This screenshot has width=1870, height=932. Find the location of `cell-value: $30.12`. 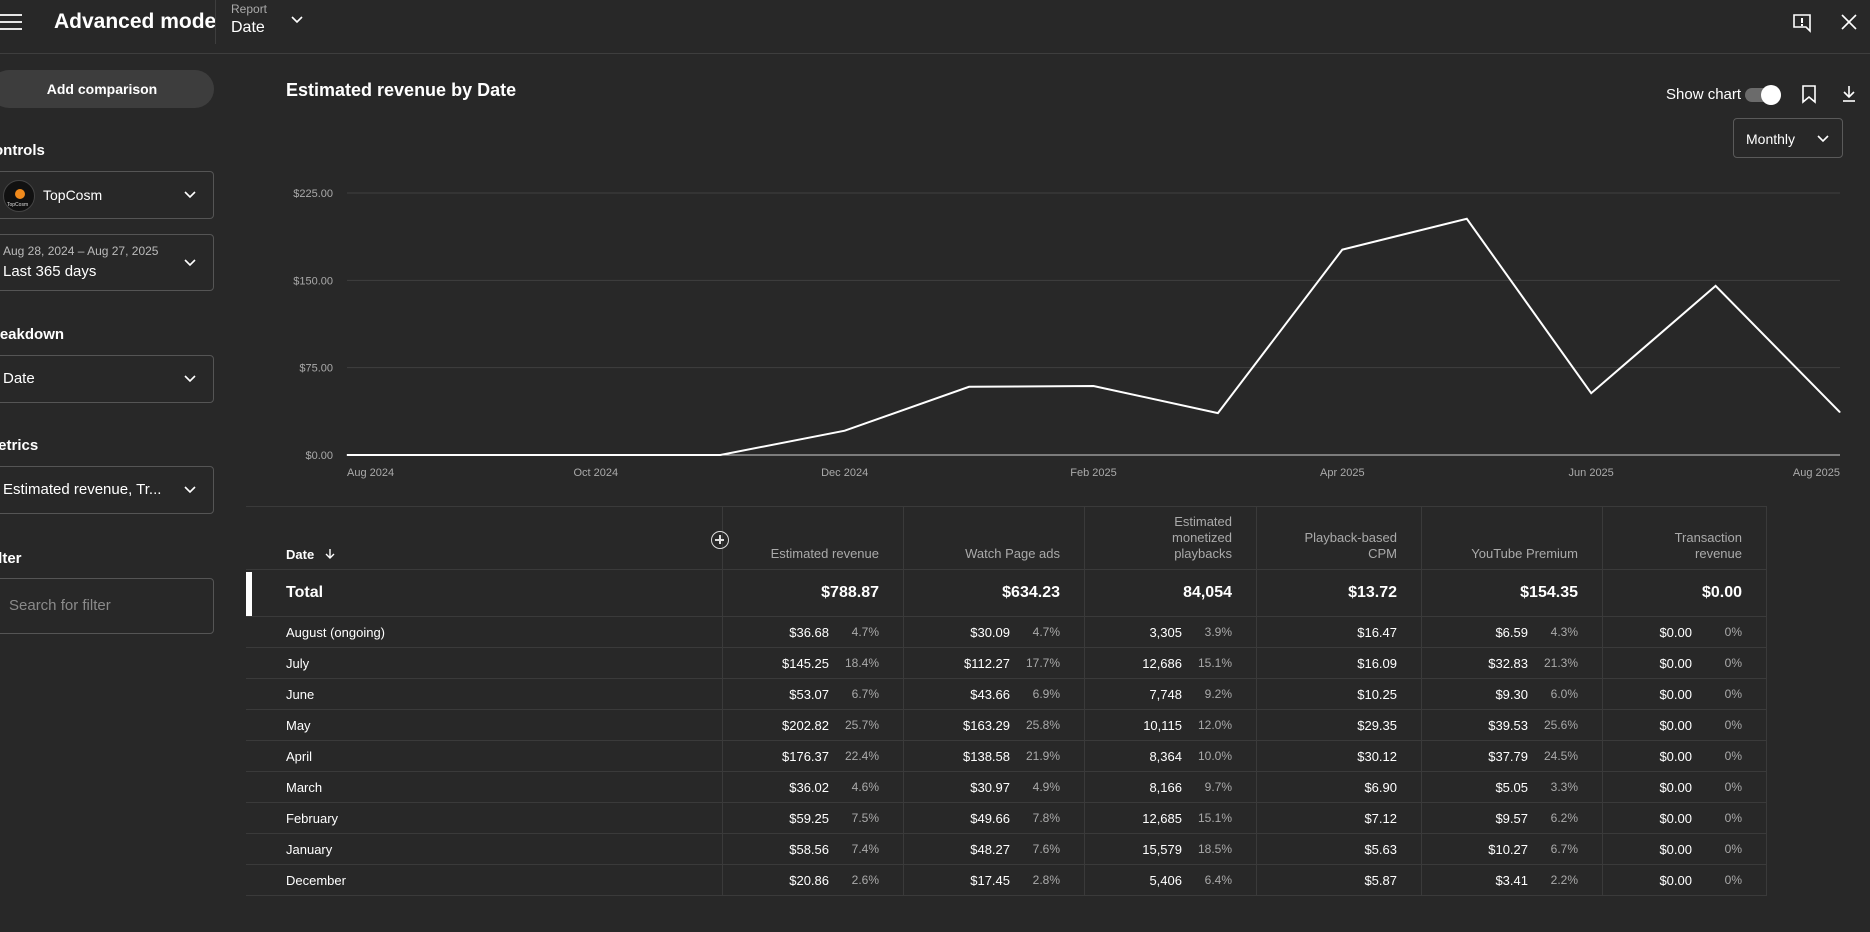

cell-value: $30.12 is located at coordinates (1377, 756).